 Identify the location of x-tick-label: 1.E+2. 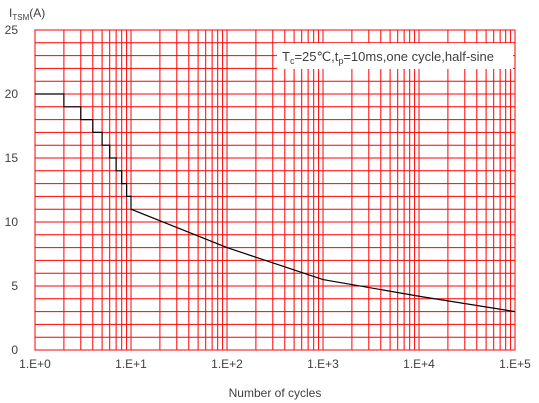
(227, 364).